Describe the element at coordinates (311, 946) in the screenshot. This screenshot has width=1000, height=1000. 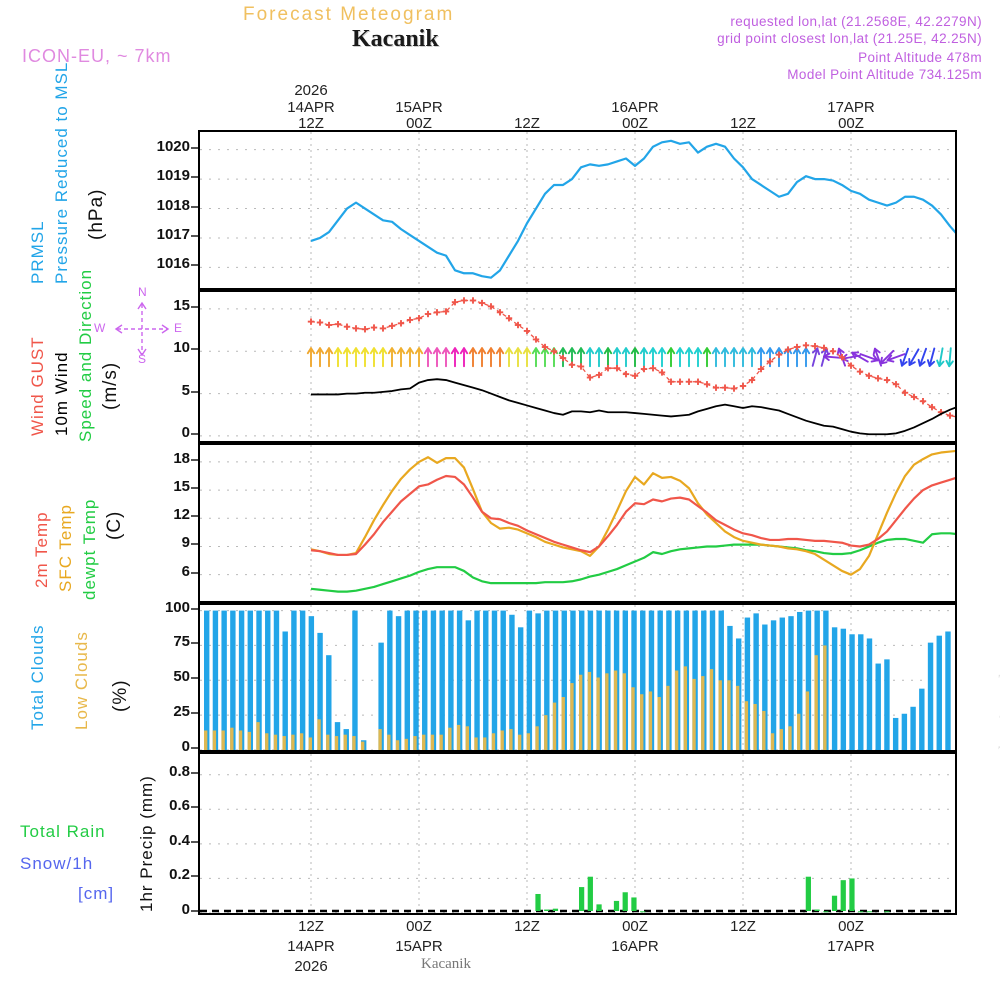
I see `axis-bottom-day-0: 14APR` at that location.